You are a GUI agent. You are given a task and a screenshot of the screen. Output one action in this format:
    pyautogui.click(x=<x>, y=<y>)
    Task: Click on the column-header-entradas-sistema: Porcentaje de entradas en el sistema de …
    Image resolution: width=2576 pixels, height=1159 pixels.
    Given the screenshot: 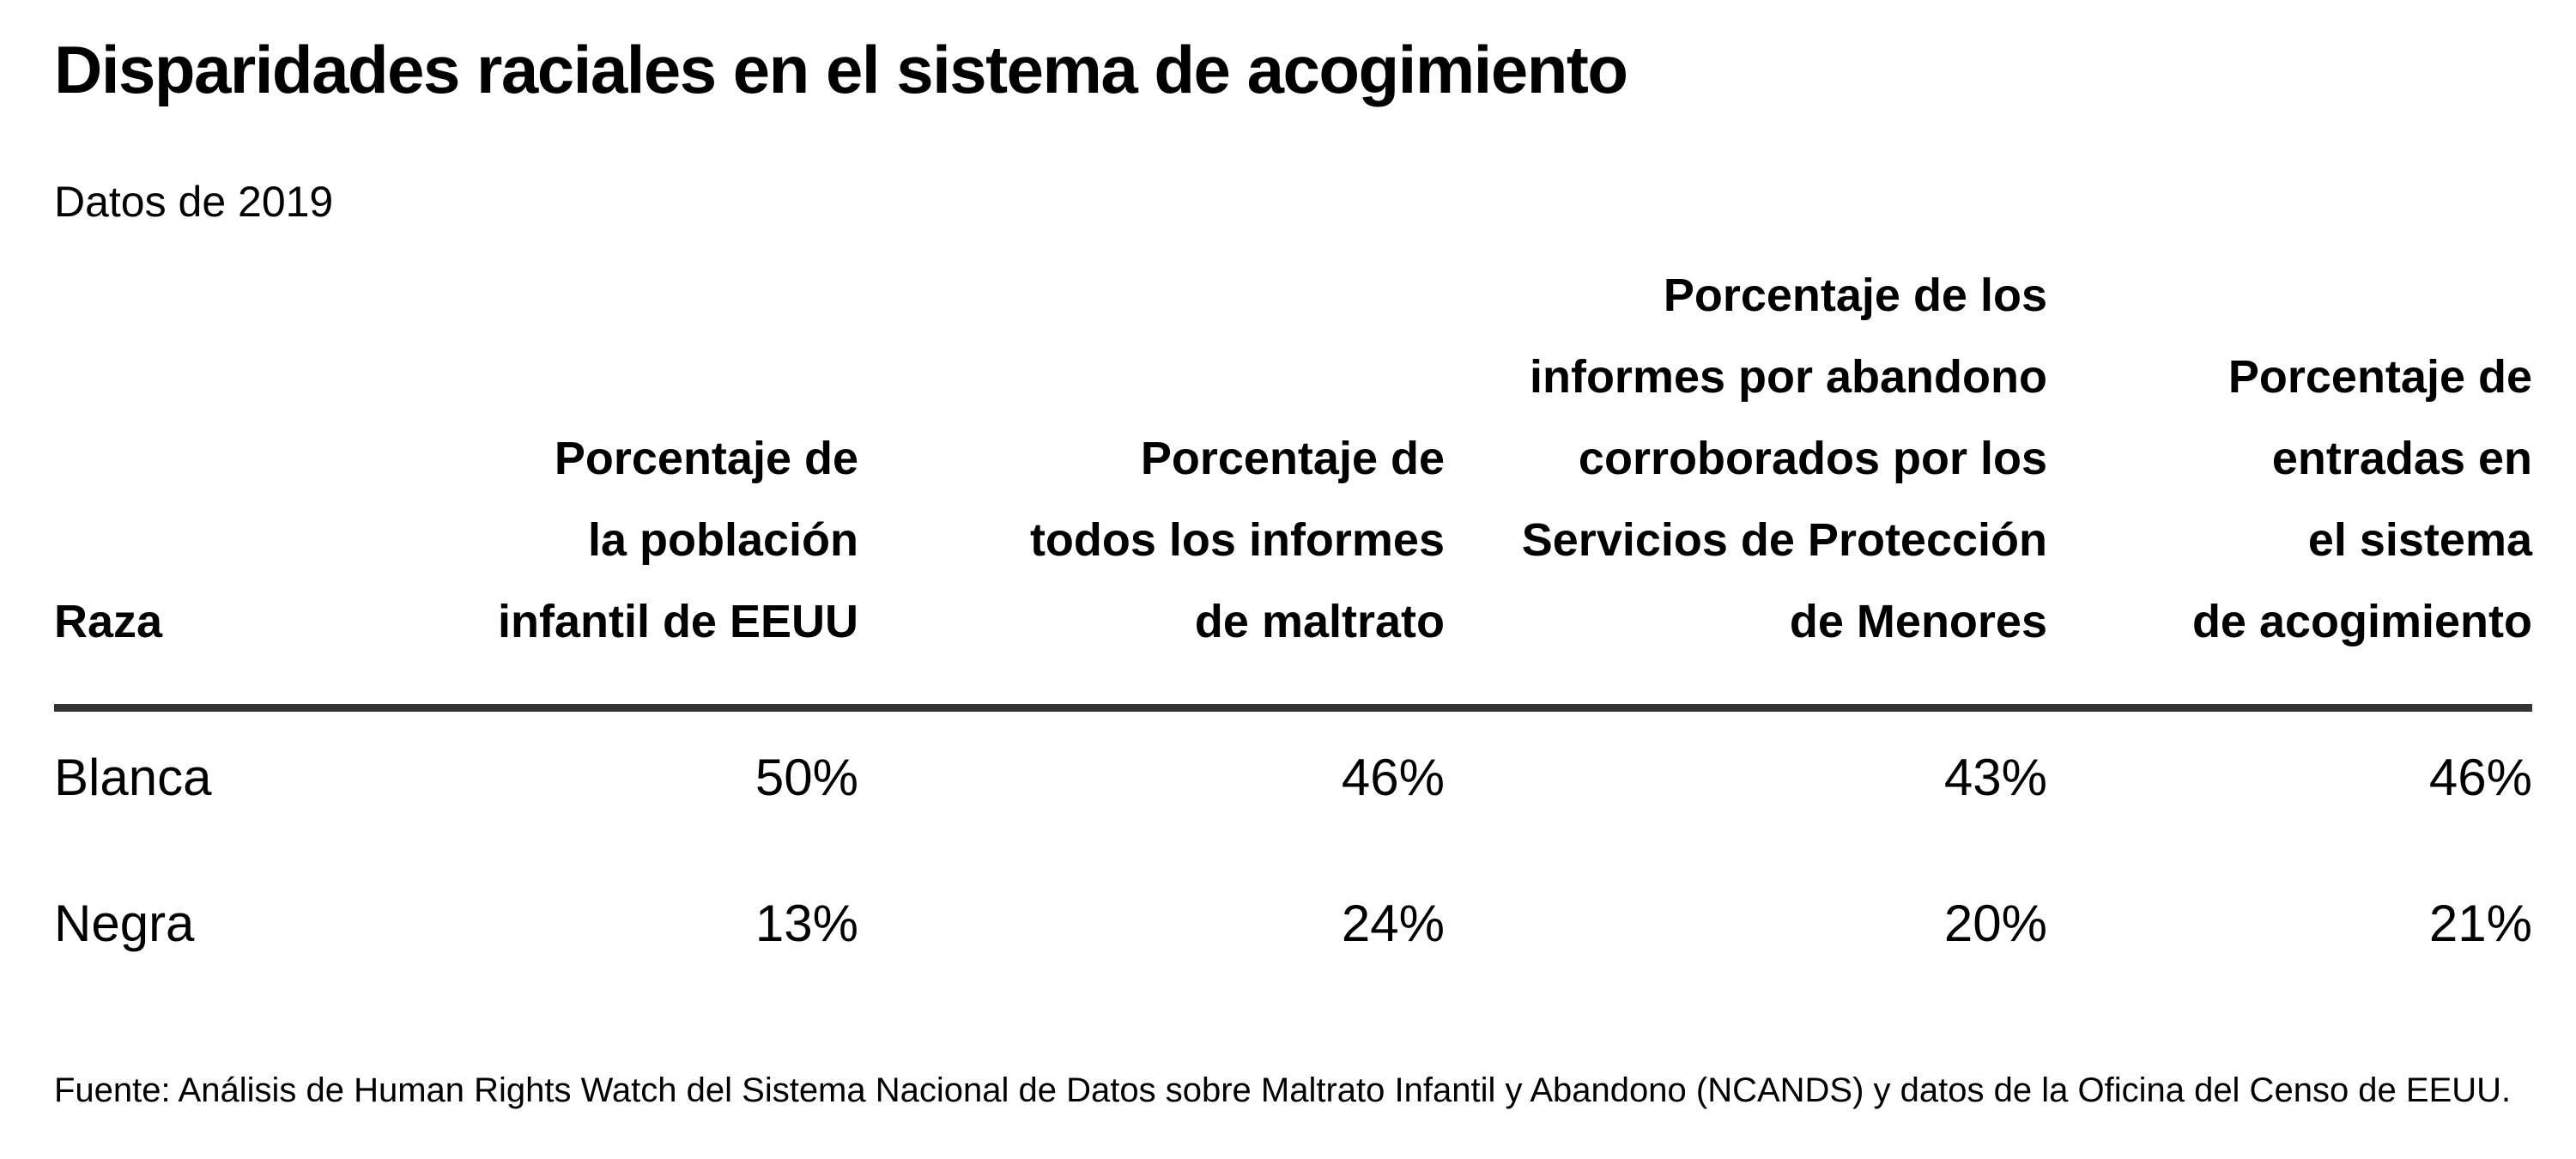 What is the action you would take?
    pyautogui.click(x=2289, y=470)
    